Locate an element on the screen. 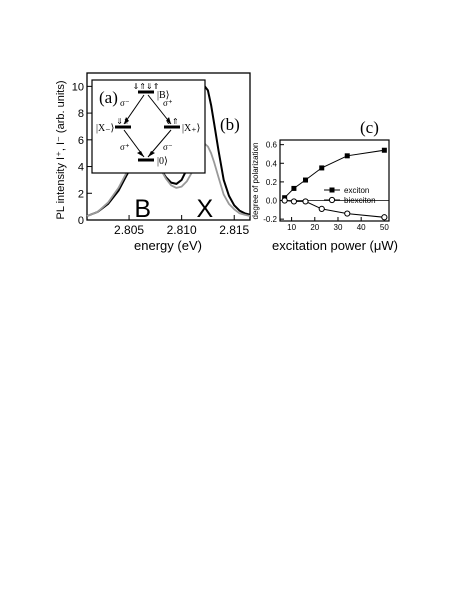 This screenshot has height=599, width=463. transition-b-to-xr is located at coordinates (159, 109).